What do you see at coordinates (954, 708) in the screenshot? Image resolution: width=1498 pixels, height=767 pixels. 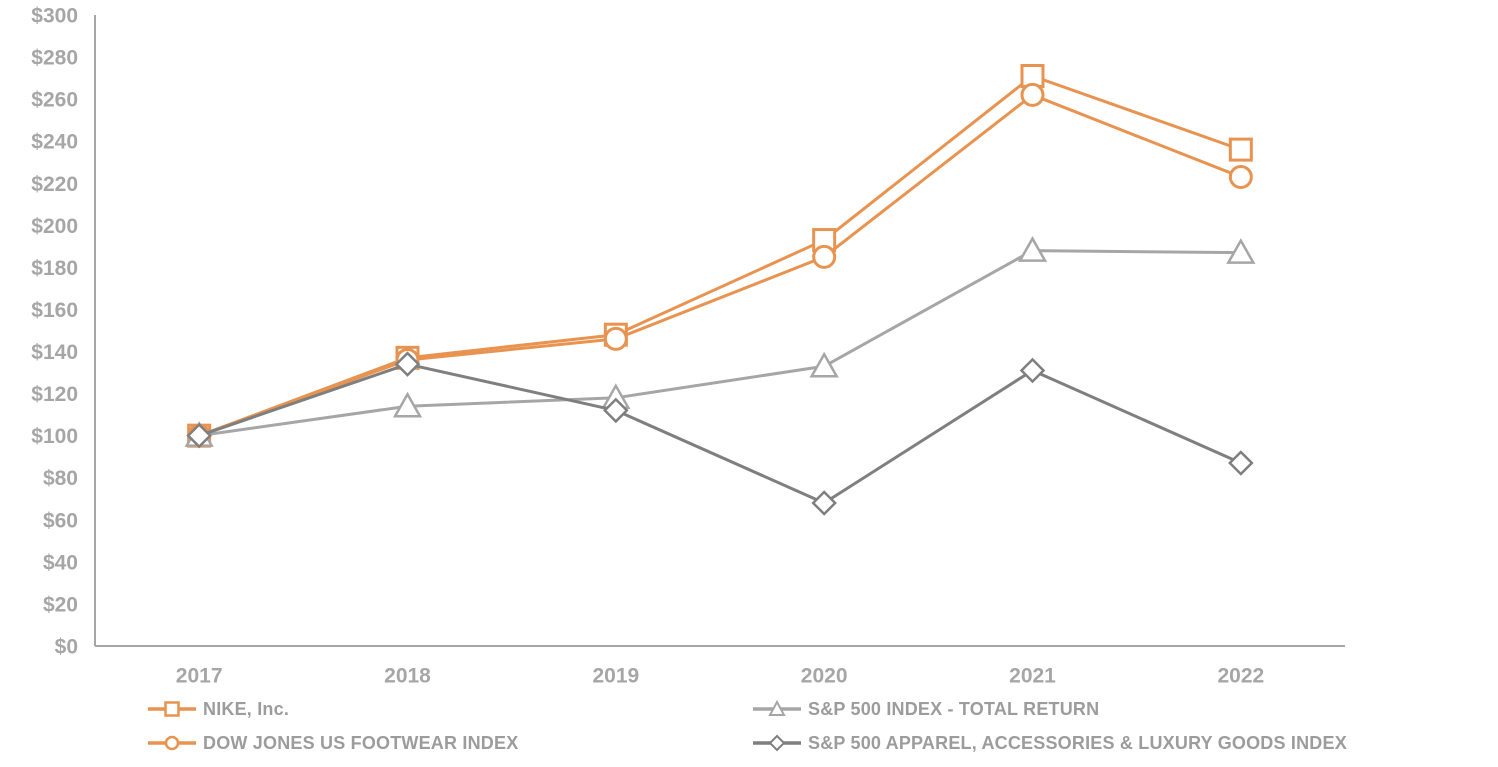 I see `legend-label-sp500-total-return: S&P 500 INDEX - TOTAL RETURN` at bounding box center [954, 708].